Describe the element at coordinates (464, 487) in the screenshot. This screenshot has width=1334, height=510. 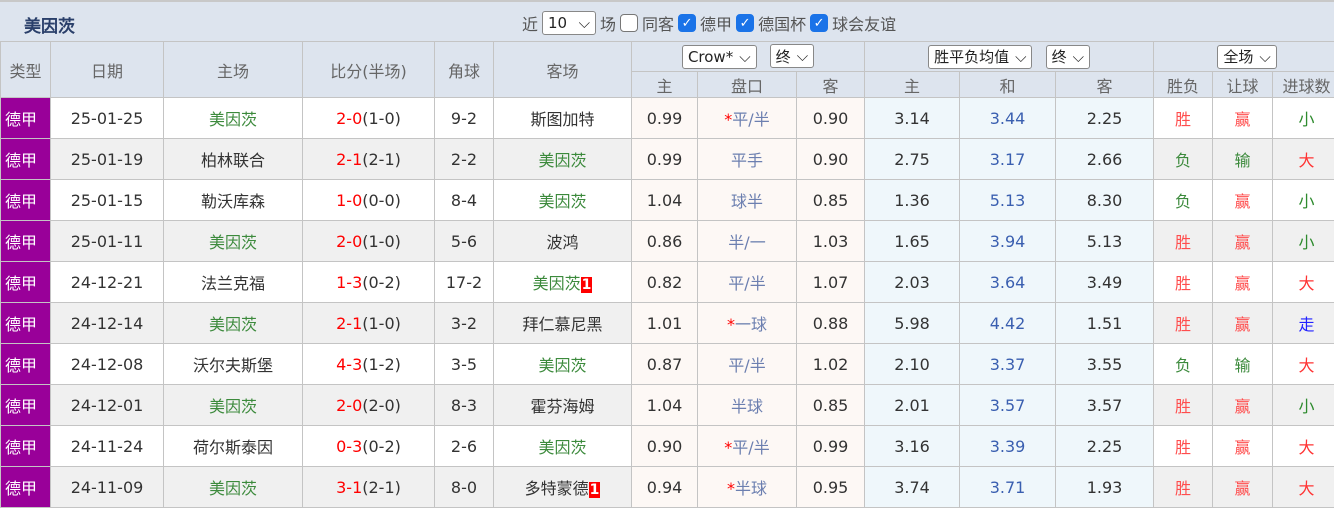
I see `corners: 8-0` at that location.